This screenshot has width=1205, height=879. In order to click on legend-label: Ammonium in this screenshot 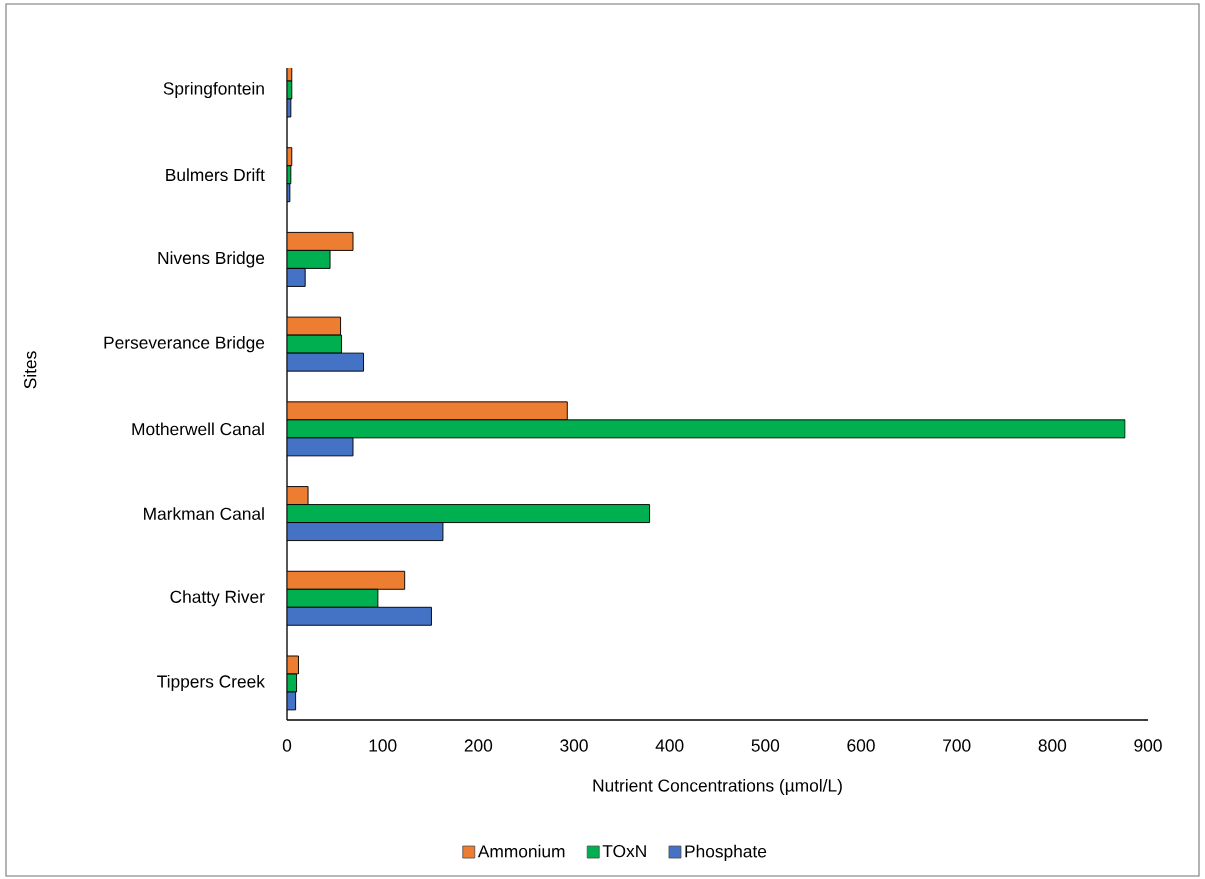, I will do `click(521, 851)`.